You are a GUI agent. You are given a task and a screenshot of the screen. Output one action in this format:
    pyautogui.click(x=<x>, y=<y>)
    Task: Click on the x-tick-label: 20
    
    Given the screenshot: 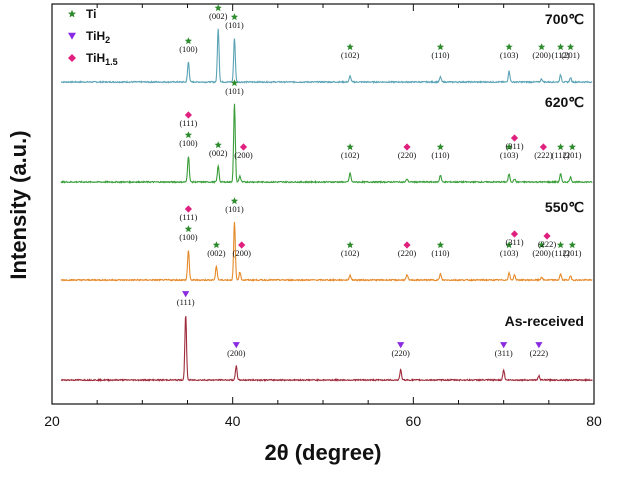 What is the action you would take?
    pyautogui.click(x=52, y=421)
    